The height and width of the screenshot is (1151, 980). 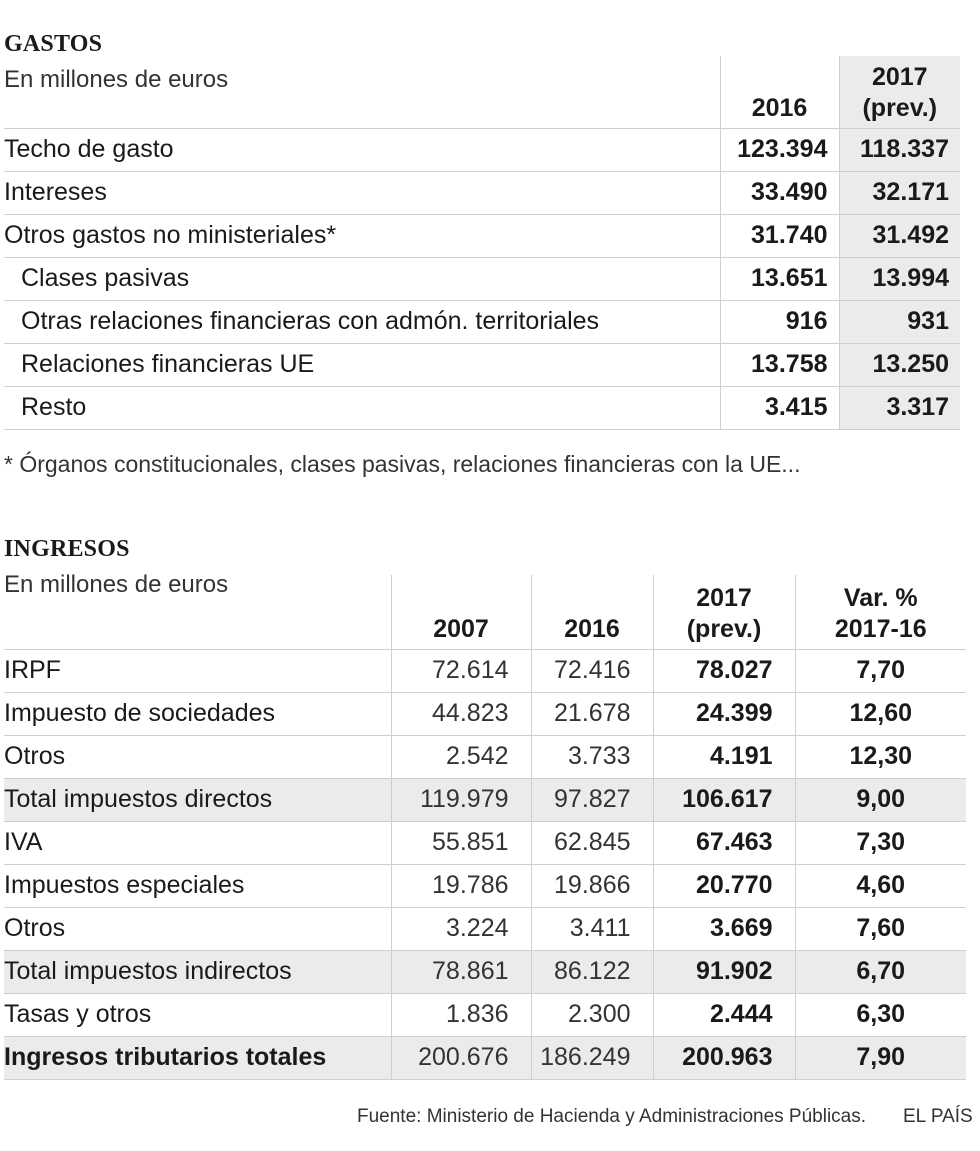 I want to click on value-2007: 200.676, so click(x=460, y=1058).